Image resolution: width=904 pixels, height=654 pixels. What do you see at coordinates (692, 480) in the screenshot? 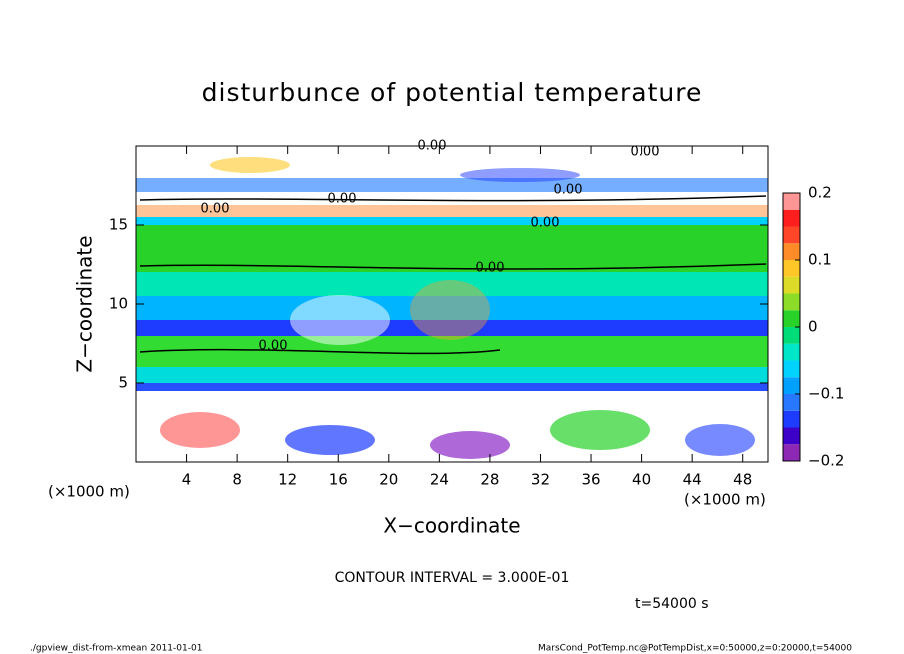
I see `x-tick-label: 44` at bounding box center [692, 480].